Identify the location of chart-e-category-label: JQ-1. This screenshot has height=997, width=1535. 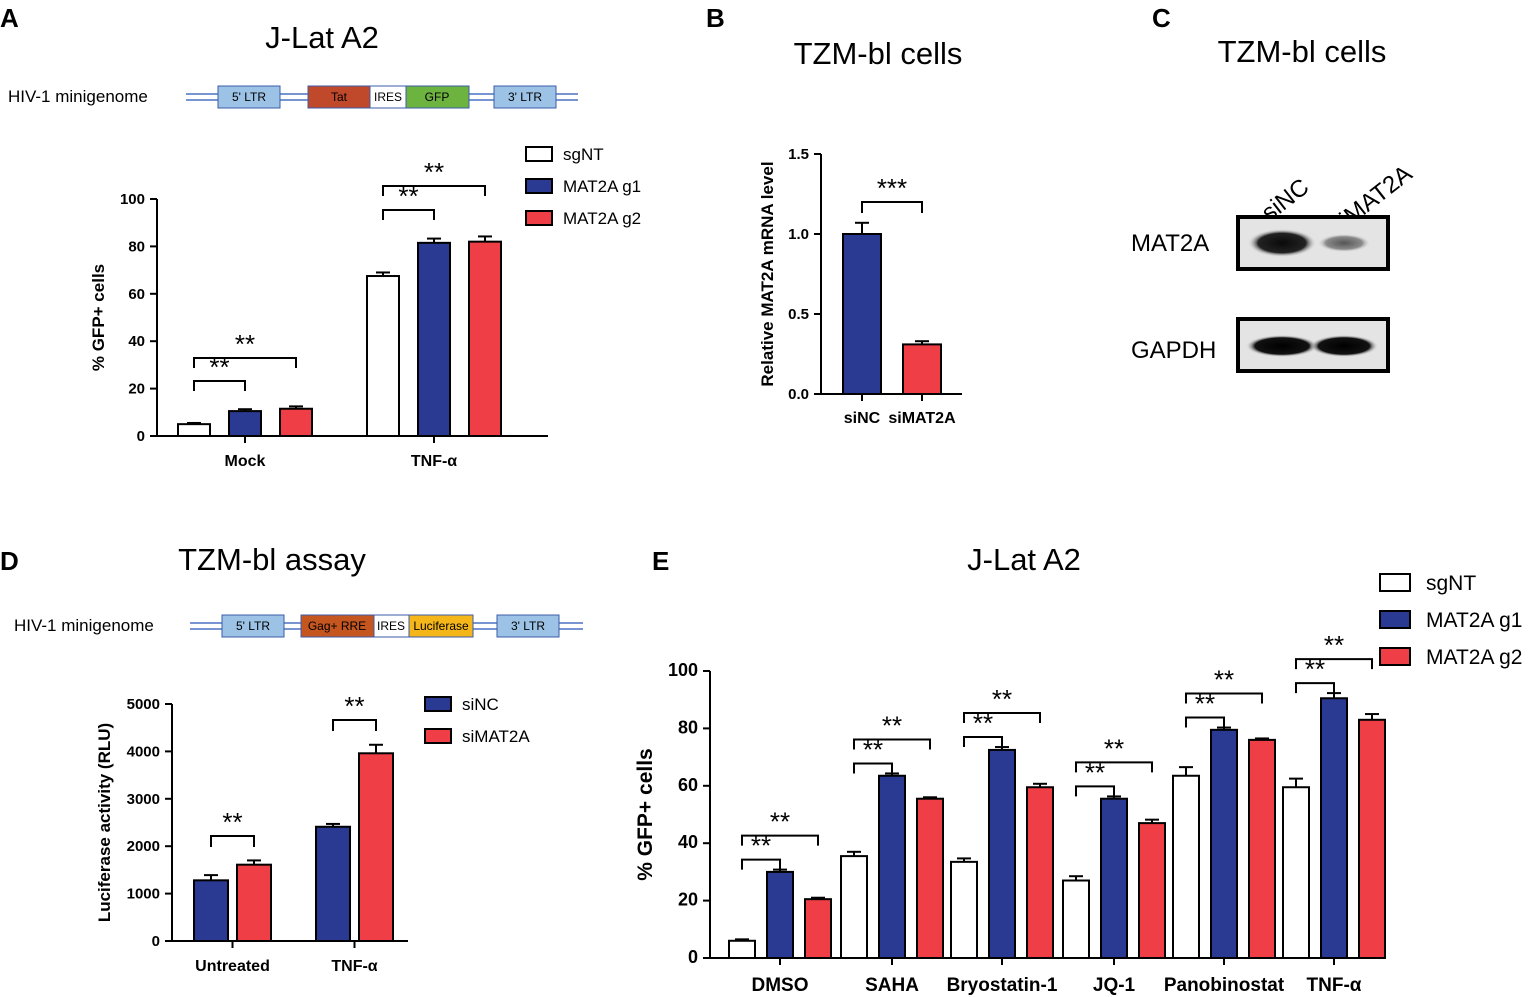
(1114, 985).